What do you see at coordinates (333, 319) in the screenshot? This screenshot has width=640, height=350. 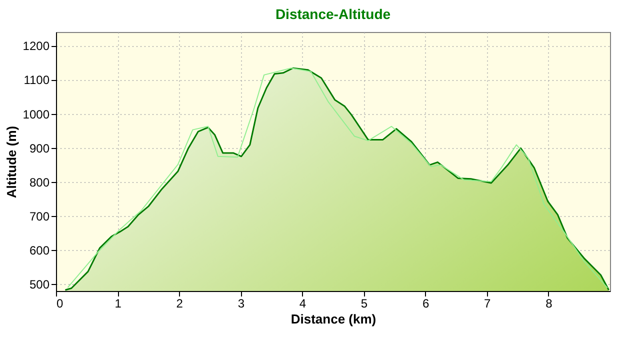 I see `x-axis-title: Distance (km)` at bounding box center [333, 319].